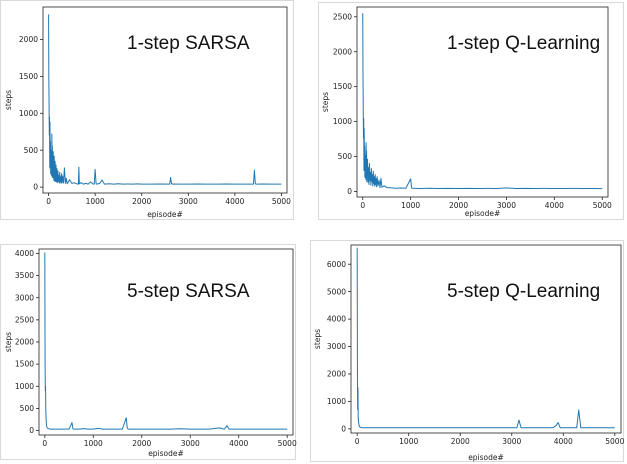  I want to click on series-line-steps, so click(166, 341).